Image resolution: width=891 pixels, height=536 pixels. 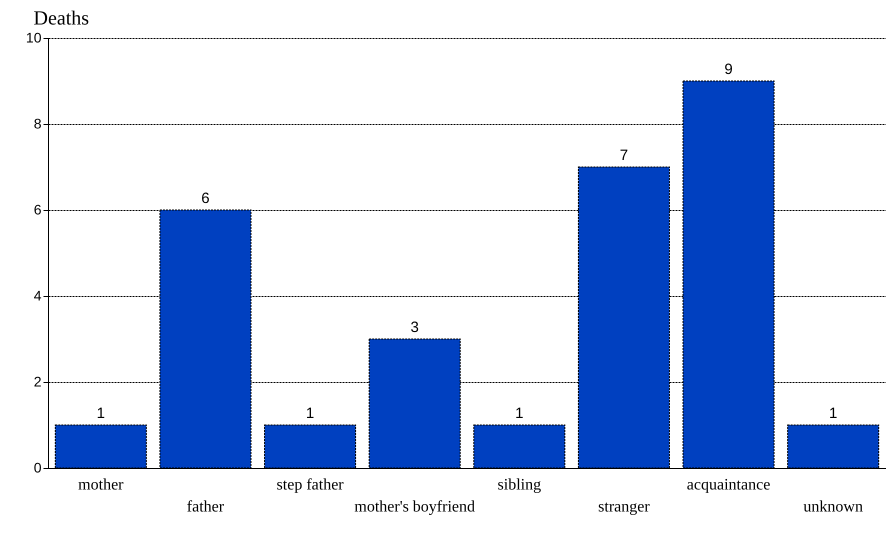 What do you see at coordinates (415, 507) in the screenshot?
I see `x-tick-label: mother's boyfriend` at bounding box center [415, 507].